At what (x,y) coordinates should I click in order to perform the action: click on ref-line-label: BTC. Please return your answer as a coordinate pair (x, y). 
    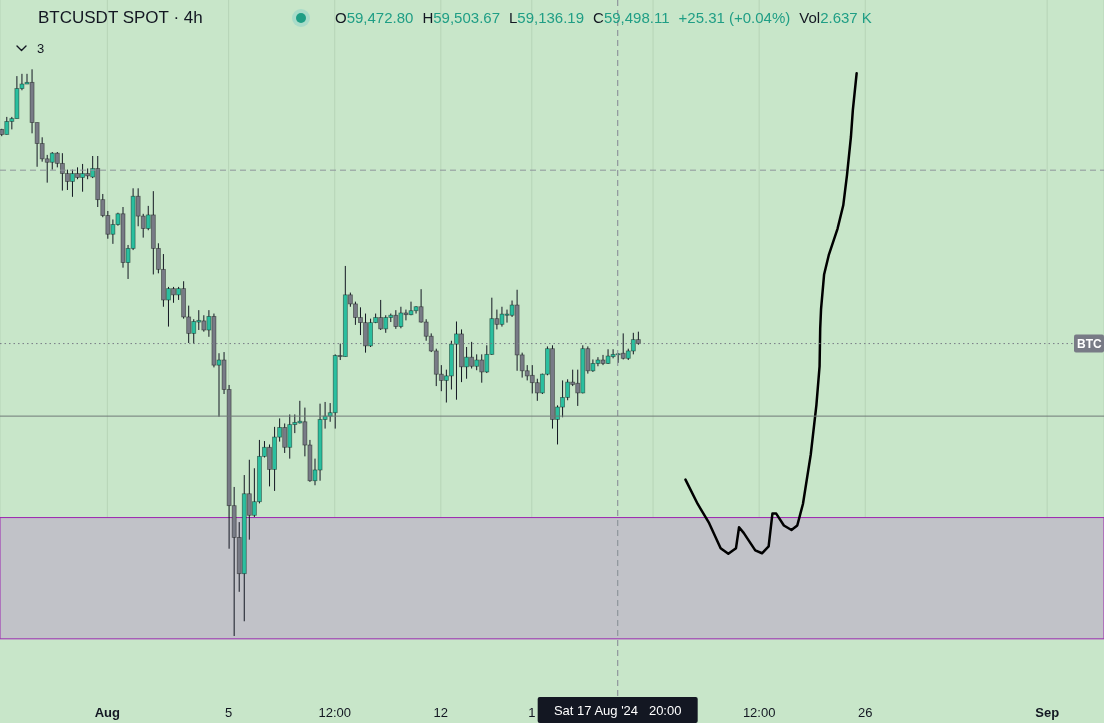
    Looking at the image, I should click on (1089, 343).